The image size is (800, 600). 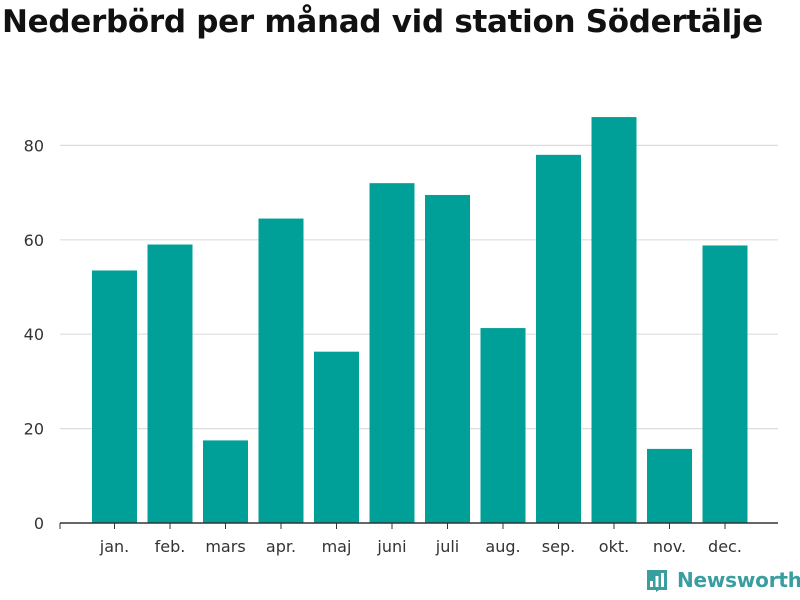 I want to click on x-tick-label: okt., so click(x=614, y=546).